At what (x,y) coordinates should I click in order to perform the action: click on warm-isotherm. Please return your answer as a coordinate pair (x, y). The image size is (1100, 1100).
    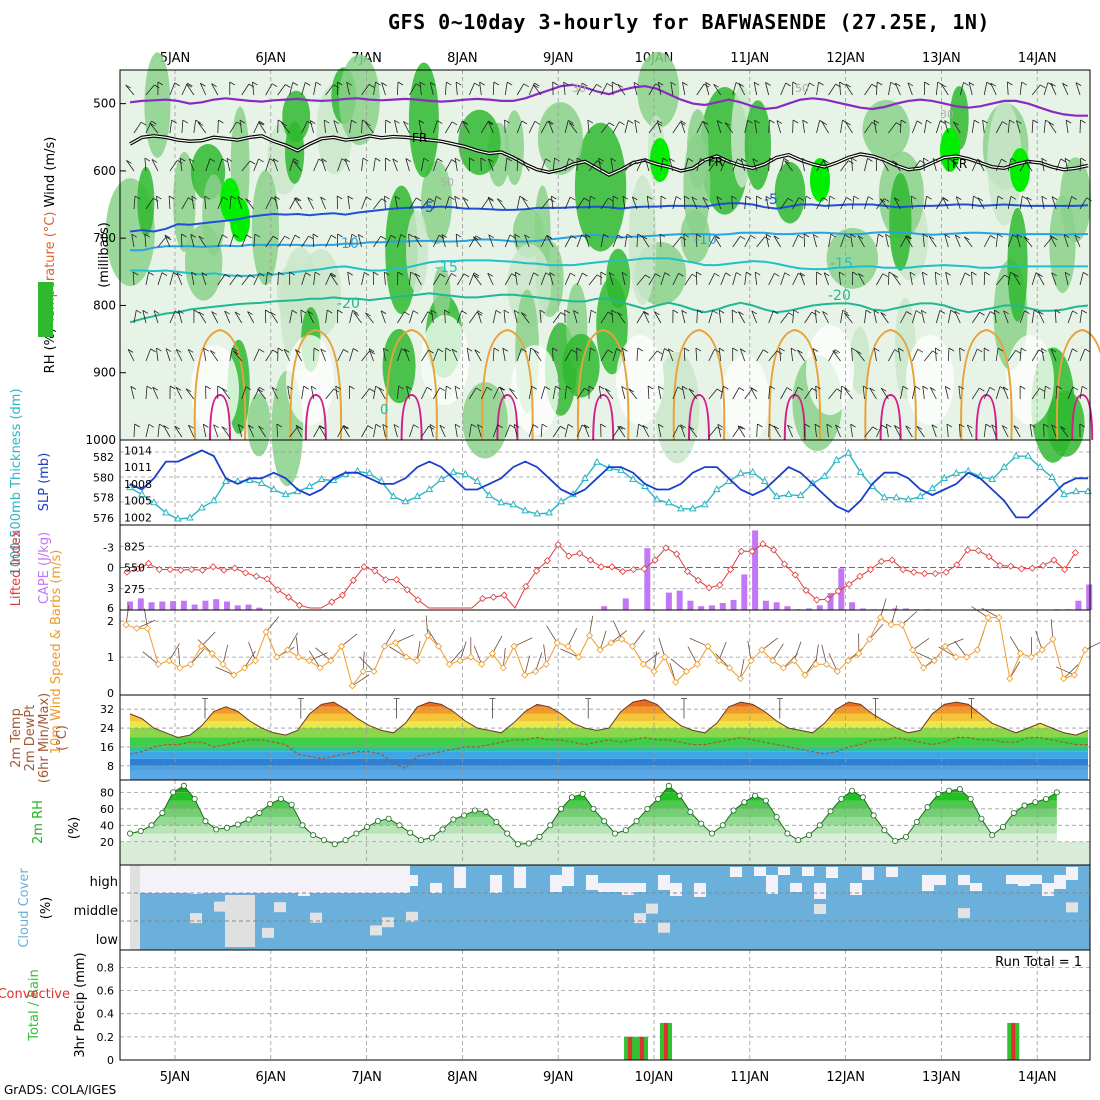
    Looking at the image, I should click on (795, 384).